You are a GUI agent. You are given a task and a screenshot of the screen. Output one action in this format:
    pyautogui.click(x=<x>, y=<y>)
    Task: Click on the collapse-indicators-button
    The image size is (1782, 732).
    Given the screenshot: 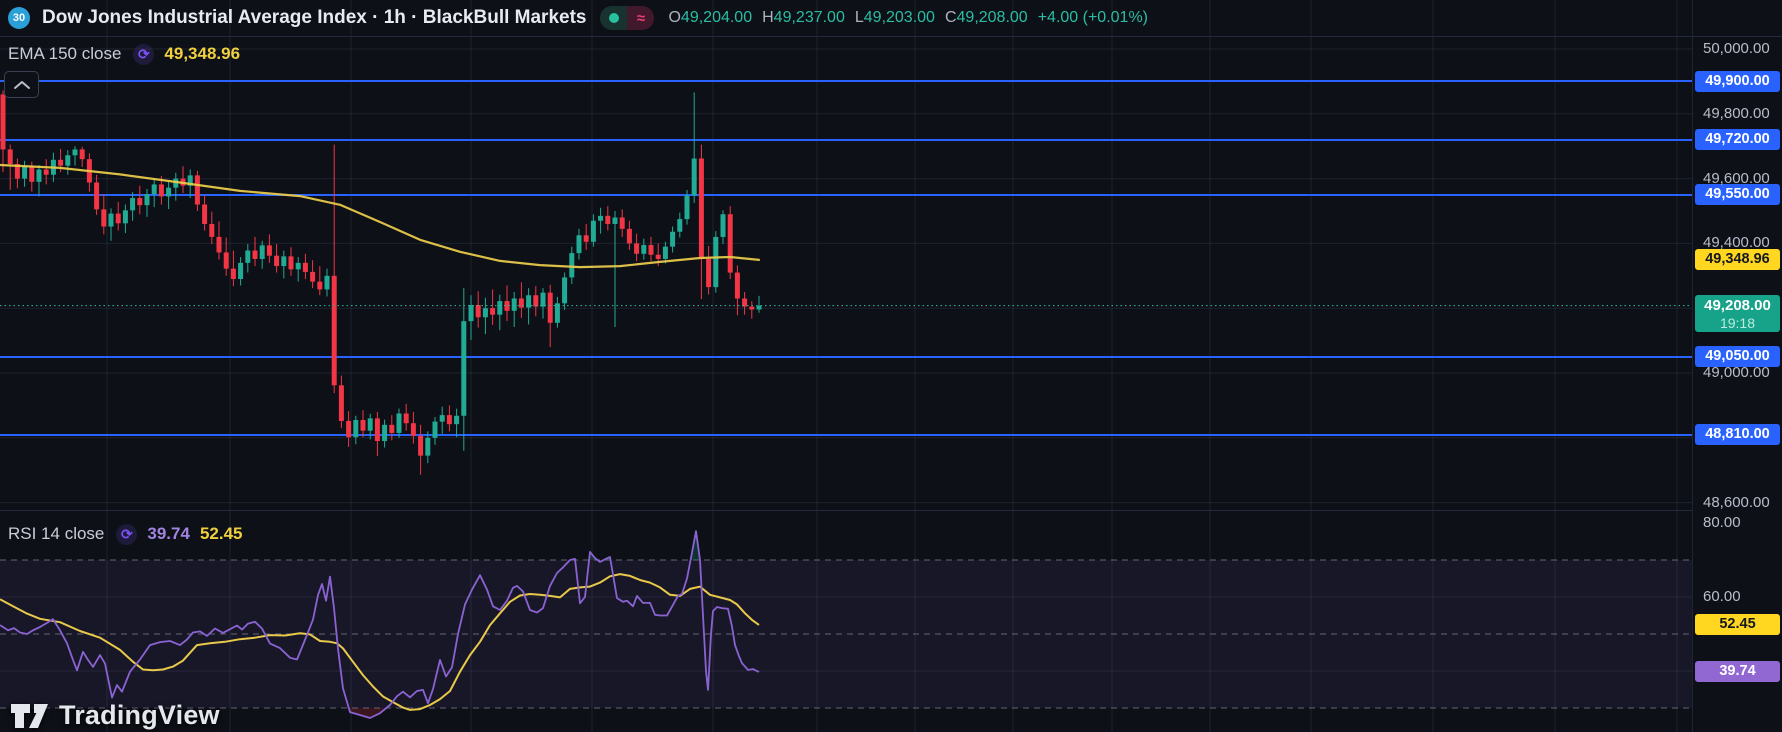 What is the action you would take?
    pyautogui.click(x=21, y=84)
    